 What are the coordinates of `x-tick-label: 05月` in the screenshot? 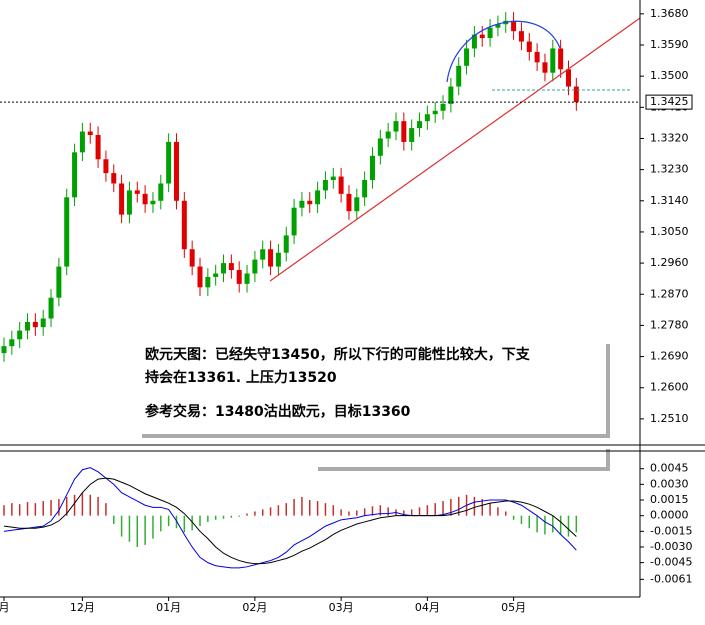 It's located at (513, 607).